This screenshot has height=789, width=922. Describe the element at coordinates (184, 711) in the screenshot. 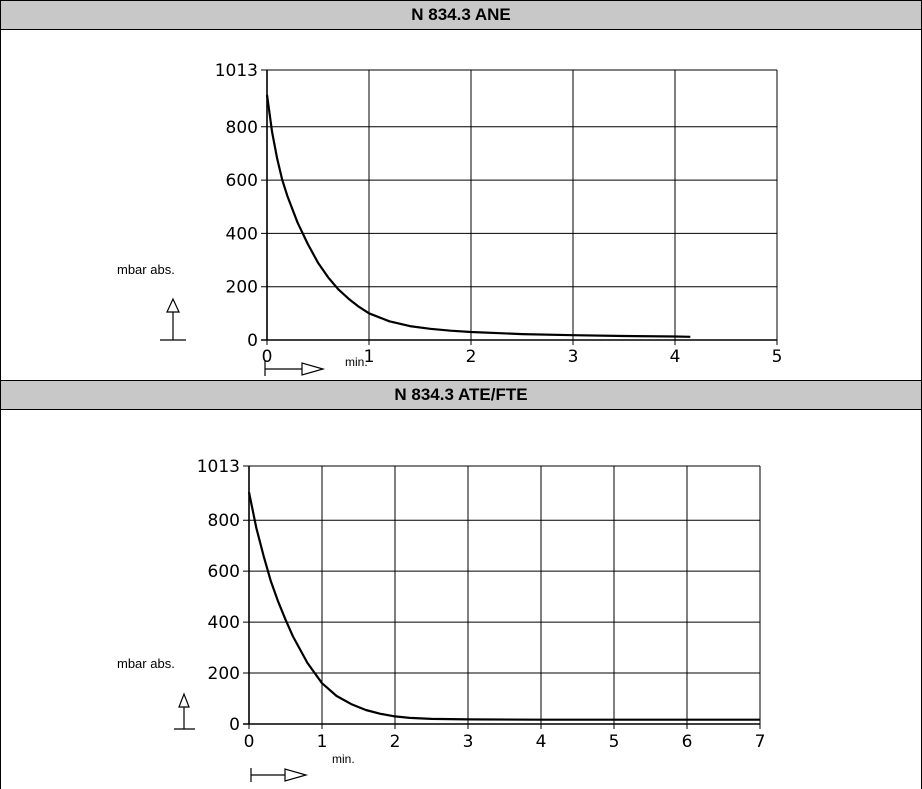

I see `y-arrow-icon-ate-fte` at that location.